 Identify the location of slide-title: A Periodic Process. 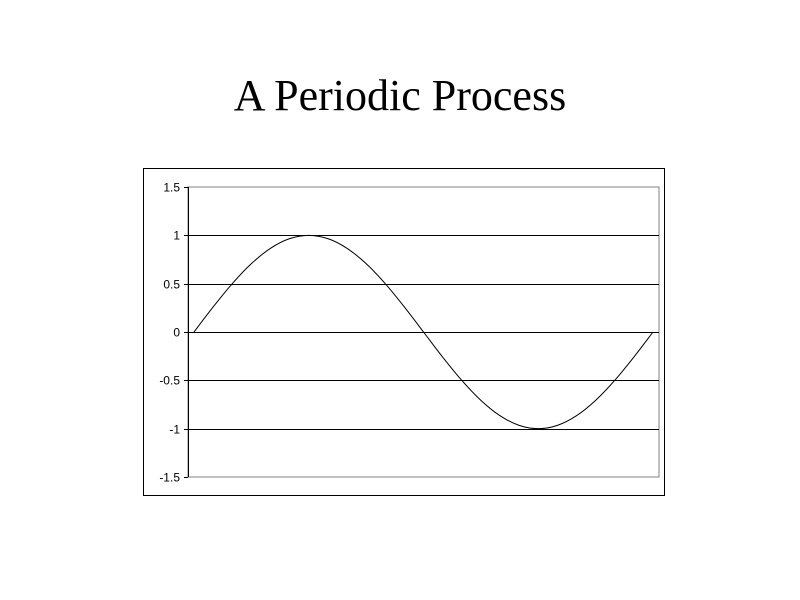
(400, 95).